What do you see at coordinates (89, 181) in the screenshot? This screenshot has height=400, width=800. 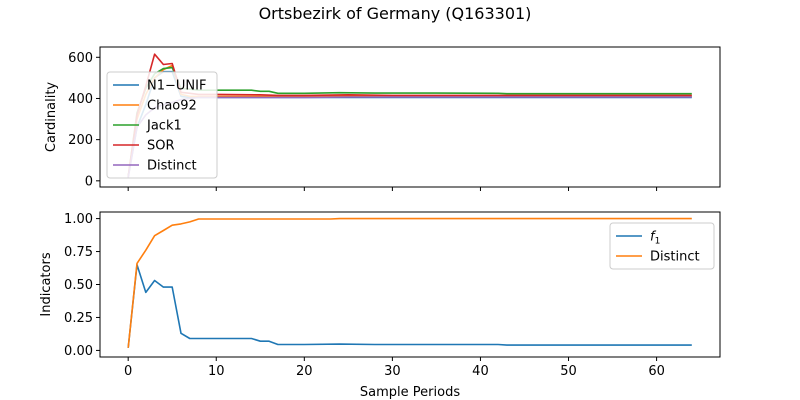 I see `y-tick-label: 0` at bounding box center [89, 181].